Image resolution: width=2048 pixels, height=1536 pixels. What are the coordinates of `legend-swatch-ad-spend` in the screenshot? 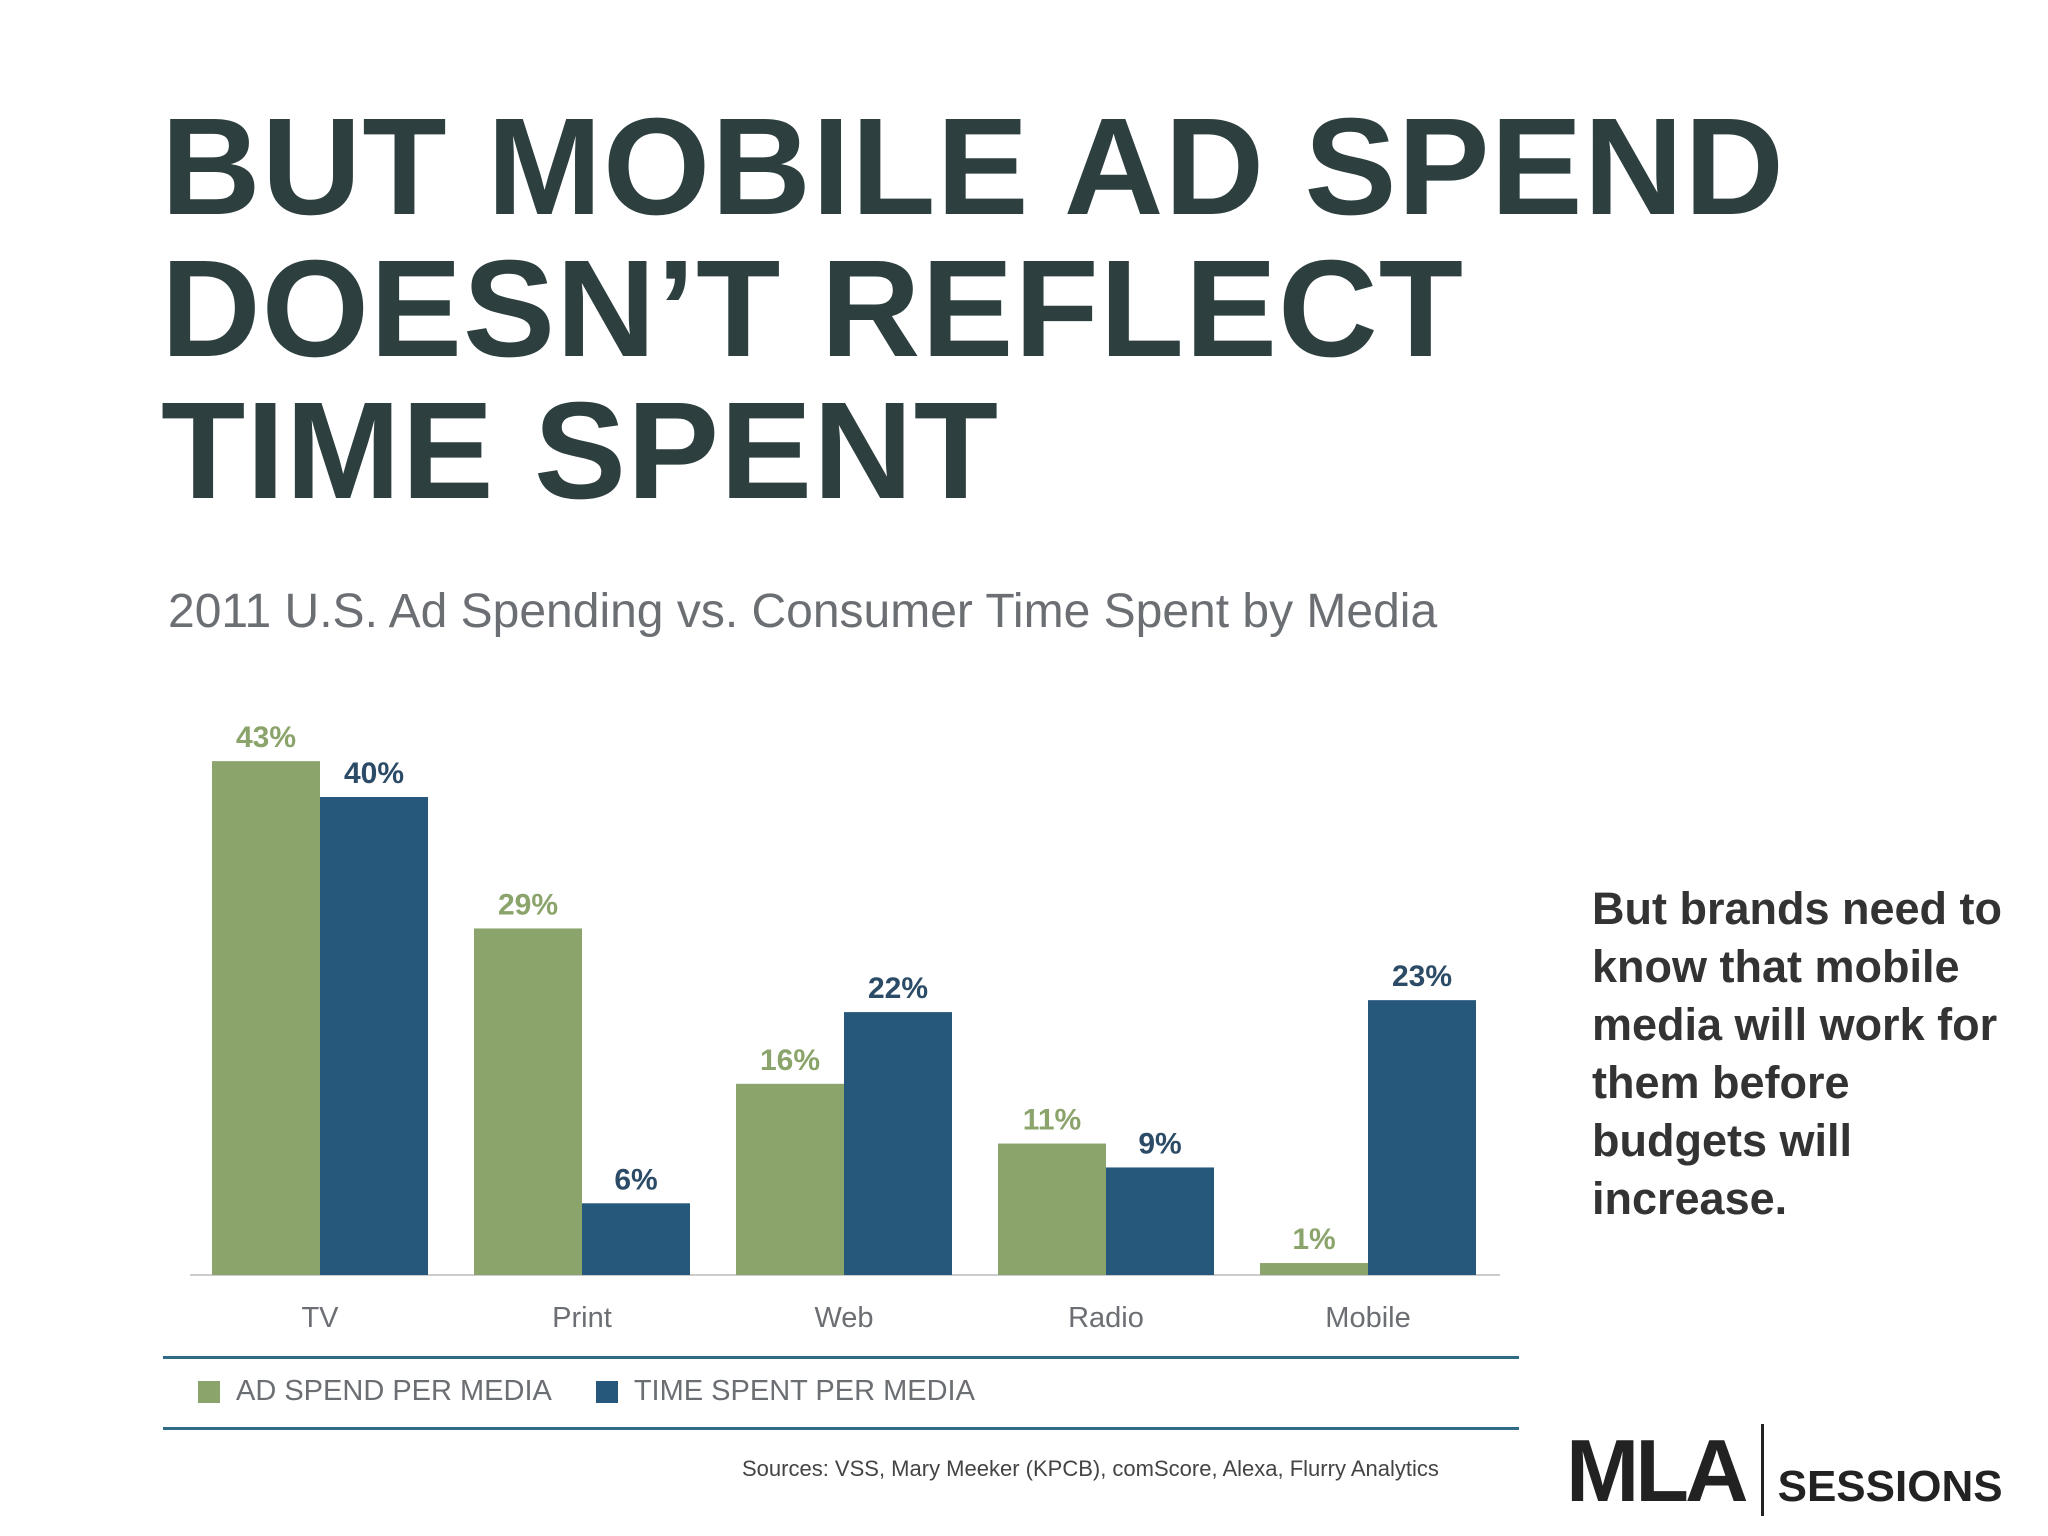 It's located at (209, 1391).